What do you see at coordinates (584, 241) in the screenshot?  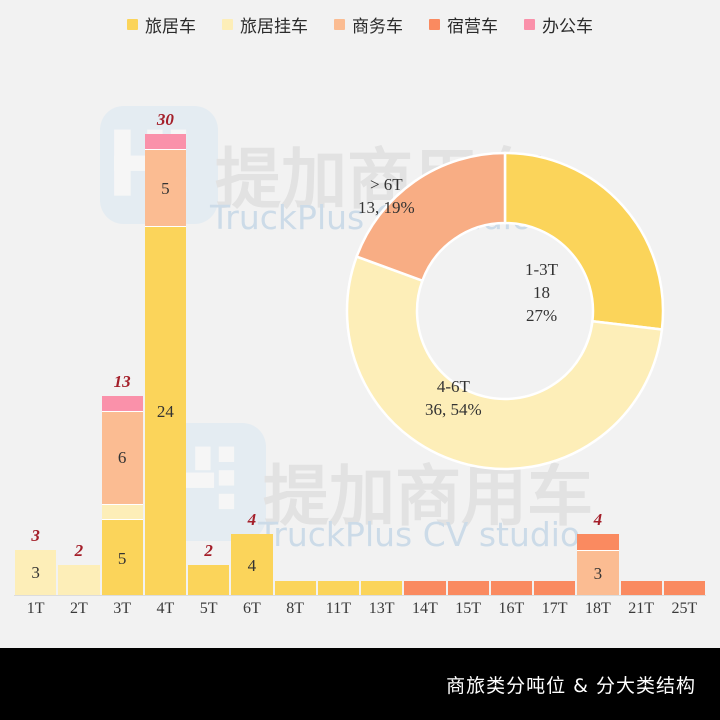 I see `donut-slice-13T` at bounding box center [584, 241].